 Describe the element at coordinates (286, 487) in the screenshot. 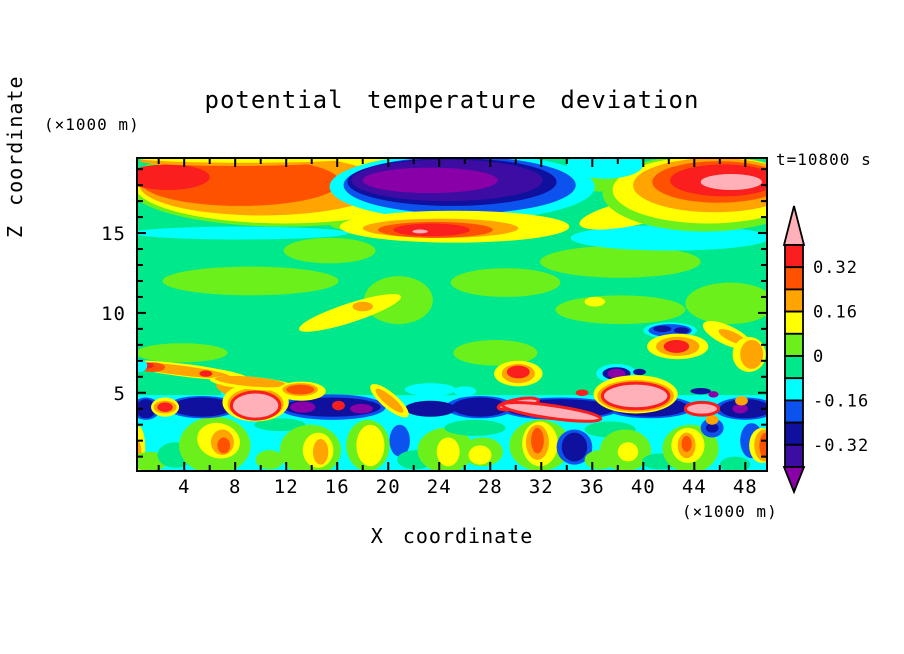

I see `x-tick-label: 12` at that location.